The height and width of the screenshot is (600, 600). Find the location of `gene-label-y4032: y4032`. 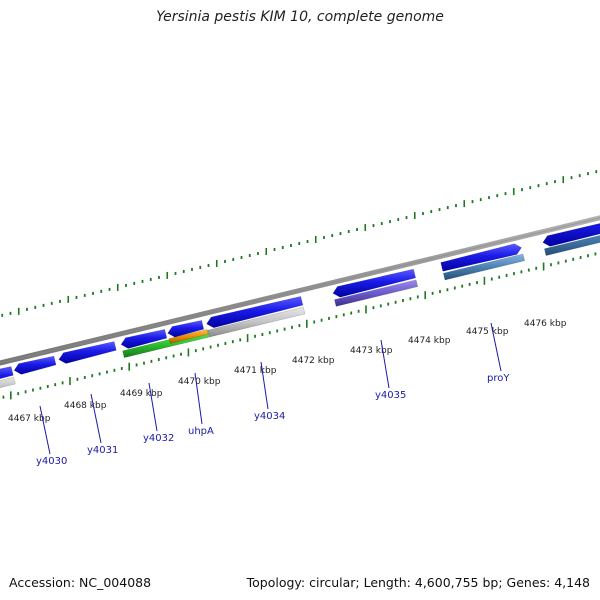

gene-label-y4032: y4032 is located at coordinates (158, 438).